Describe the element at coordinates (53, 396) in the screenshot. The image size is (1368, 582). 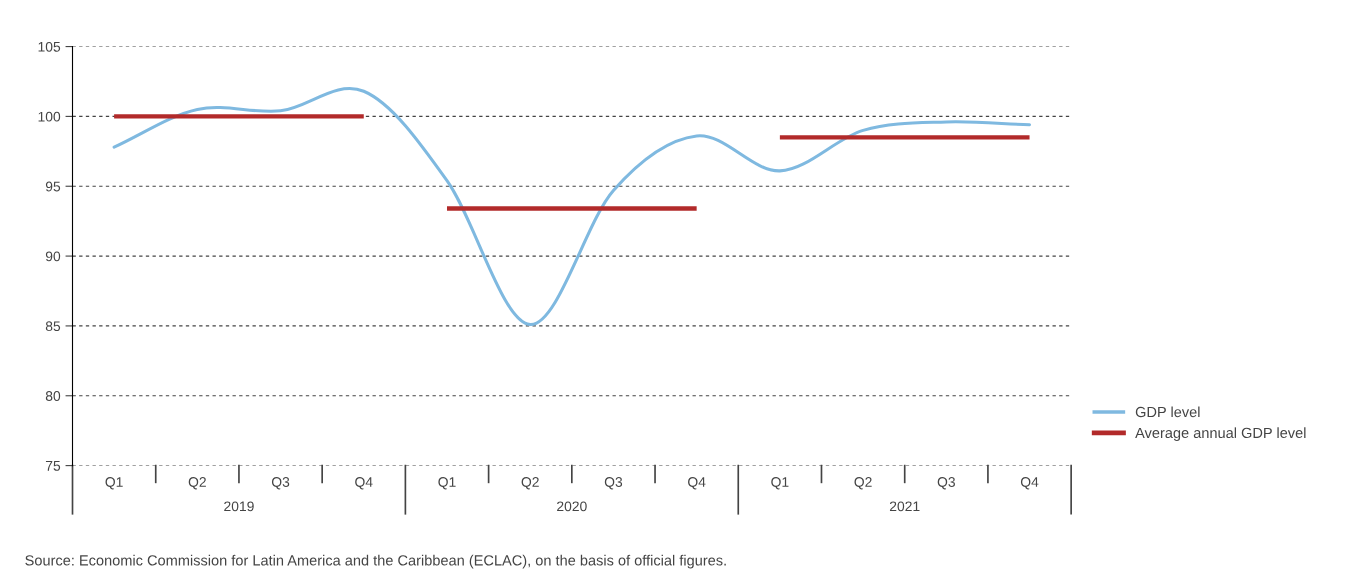
I see `y-tick-label: 80` at that location.